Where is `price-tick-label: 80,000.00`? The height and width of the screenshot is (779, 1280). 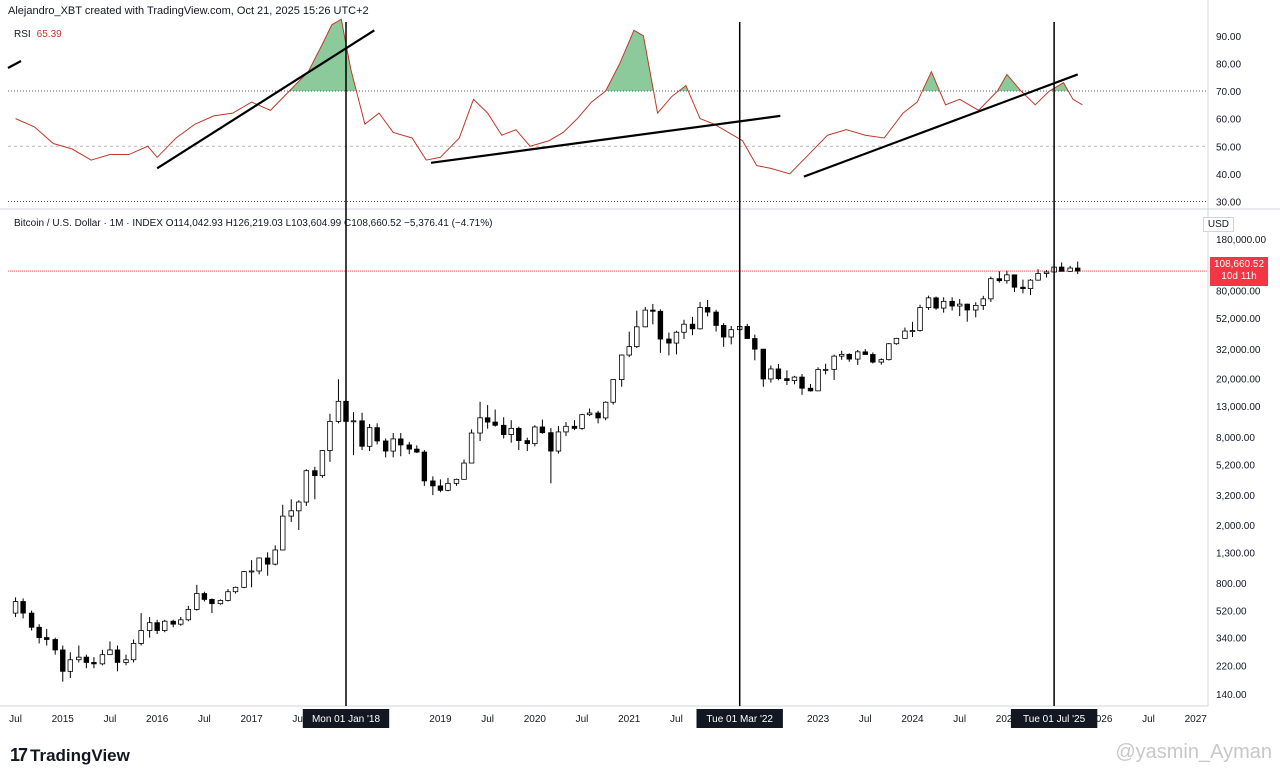 price-tick-label: 80,000.00 is located at coordinates (1238, 292).